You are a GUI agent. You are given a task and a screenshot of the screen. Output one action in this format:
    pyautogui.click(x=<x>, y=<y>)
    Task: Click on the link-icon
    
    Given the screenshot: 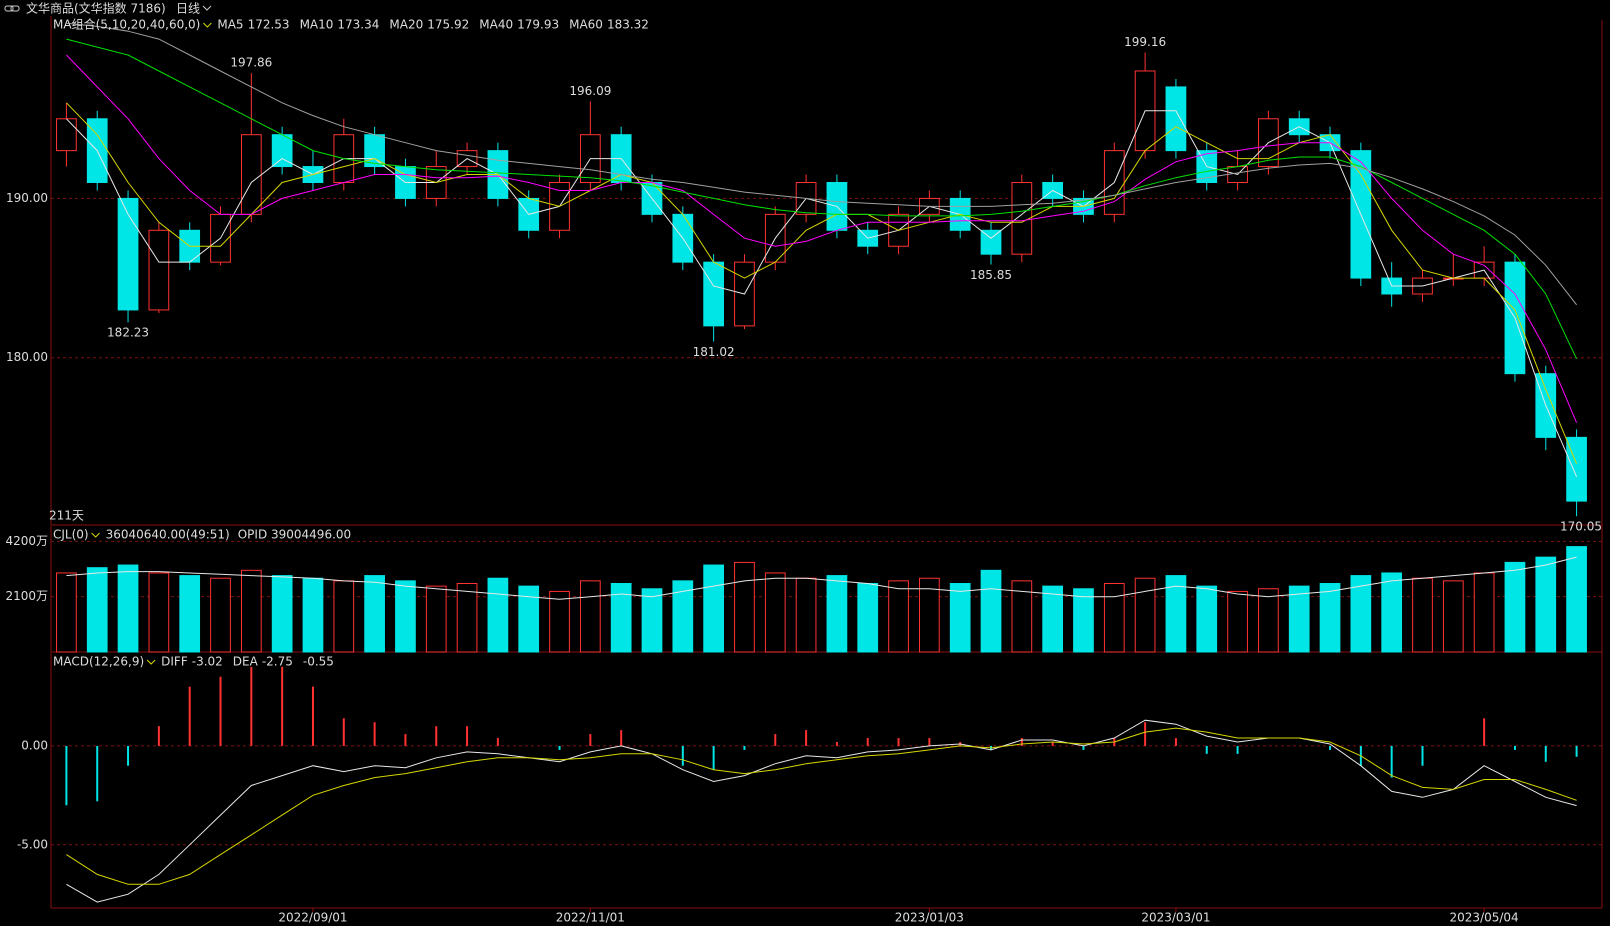 What is the action you would take?
    pyautogui.click(x=12, y=8)
    